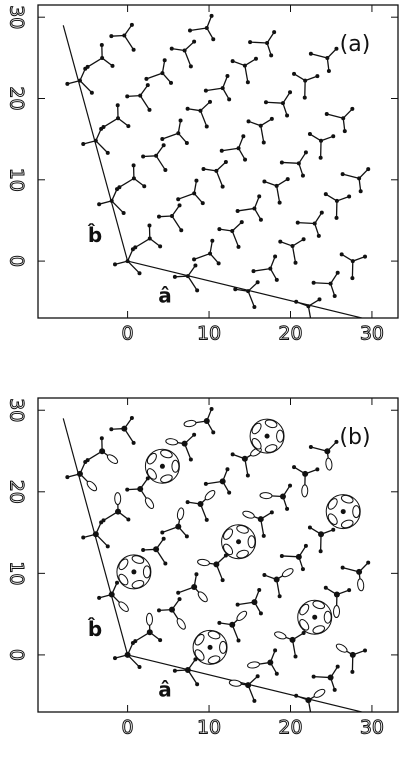  I want to click on y-tick-label: 30, so click(17, 410).